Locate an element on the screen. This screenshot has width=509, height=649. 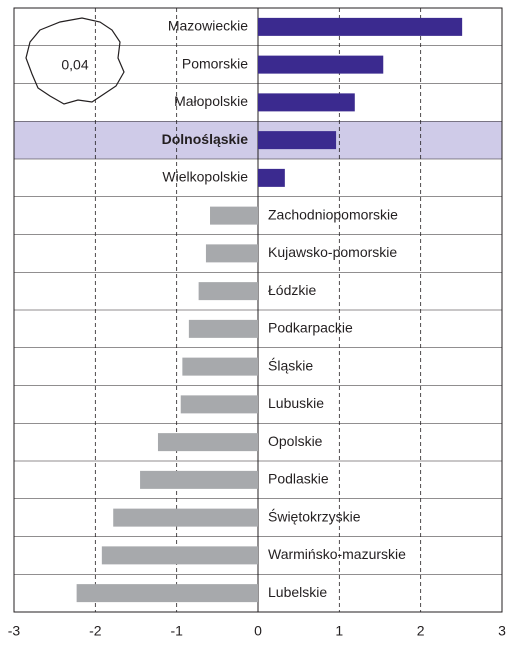
category-label: Warmińsko-mazurskie is located at coordinates (337, 554).